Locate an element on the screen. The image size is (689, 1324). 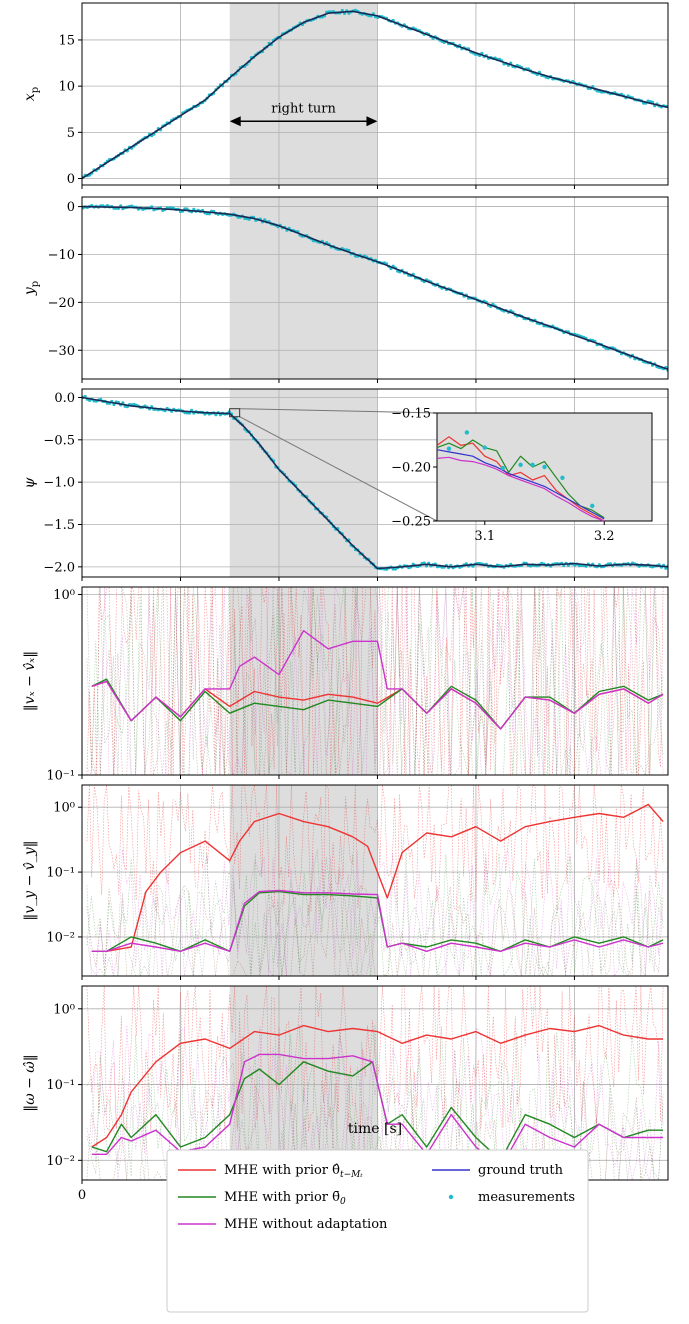
y-tick-label: 0.0 is located at coordinates (64, 398).